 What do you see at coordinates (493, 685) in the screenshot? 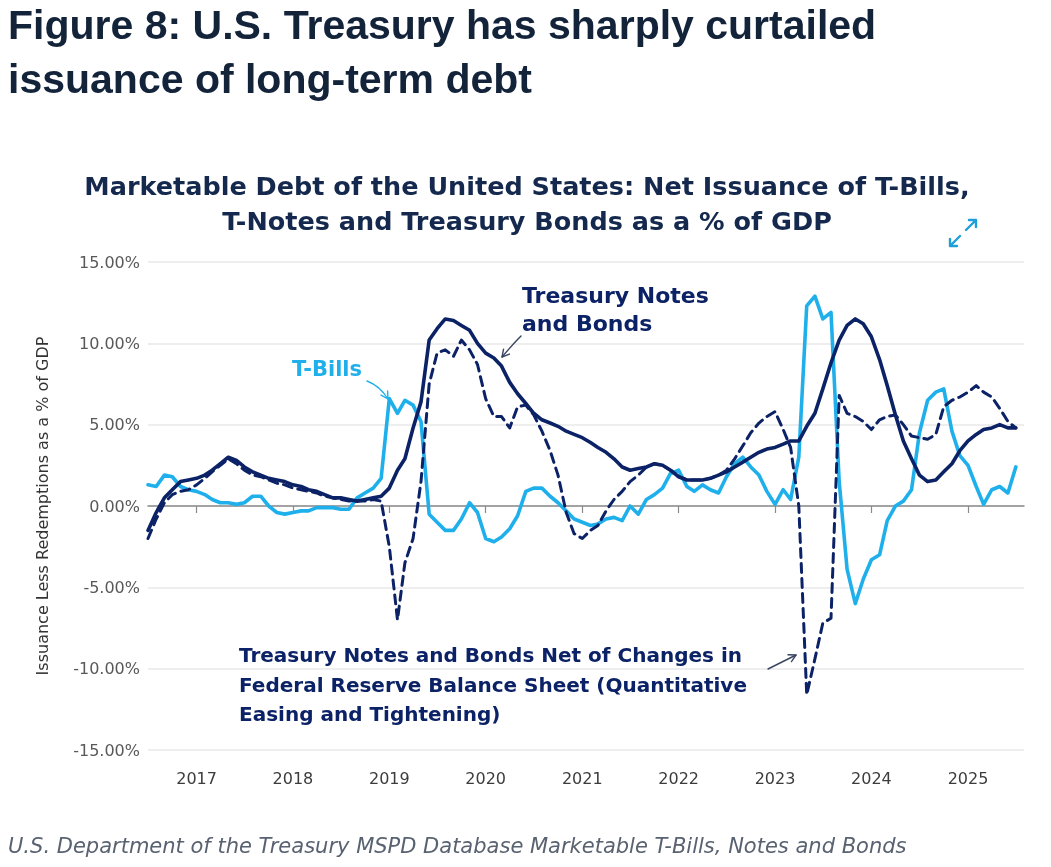
I see `text: Treasury Notes and Bonds Net of Changes in Federal Reserve Balance Sheet (Quantitative Easing and Tightening)` at bounding box center [493, 685].